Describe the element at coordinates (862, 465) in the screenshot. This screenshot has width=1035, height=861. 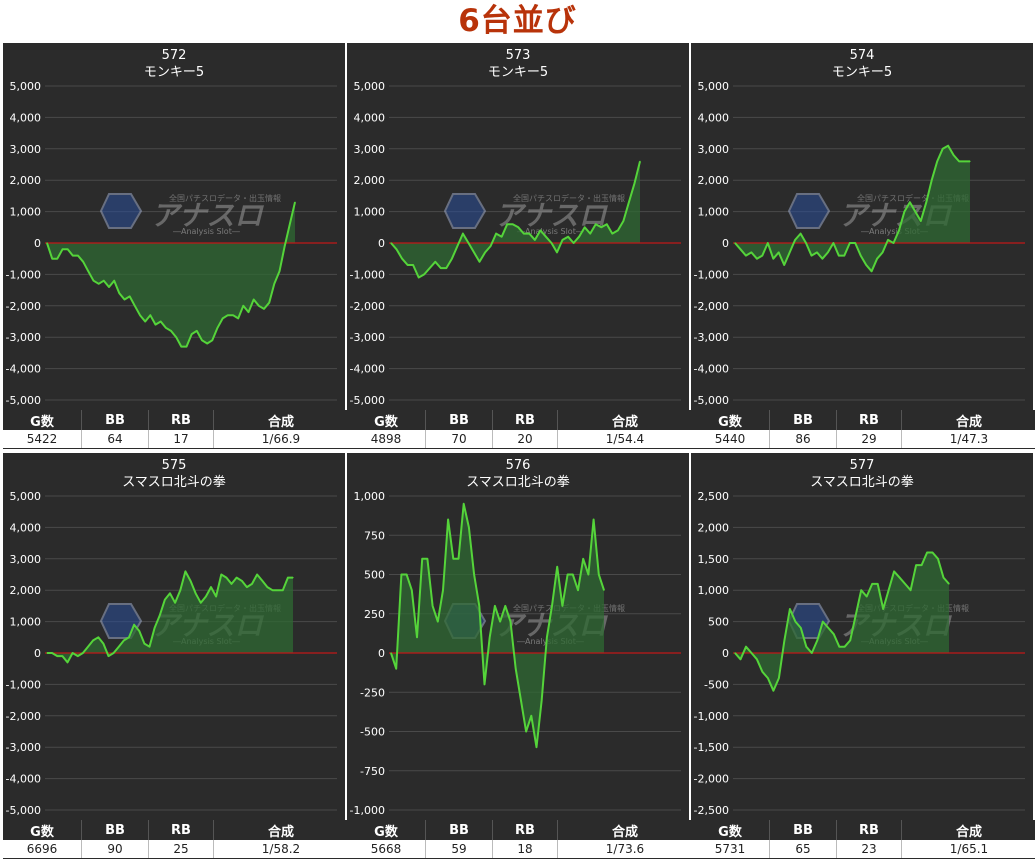
I see `machine-number: 577` at that location.